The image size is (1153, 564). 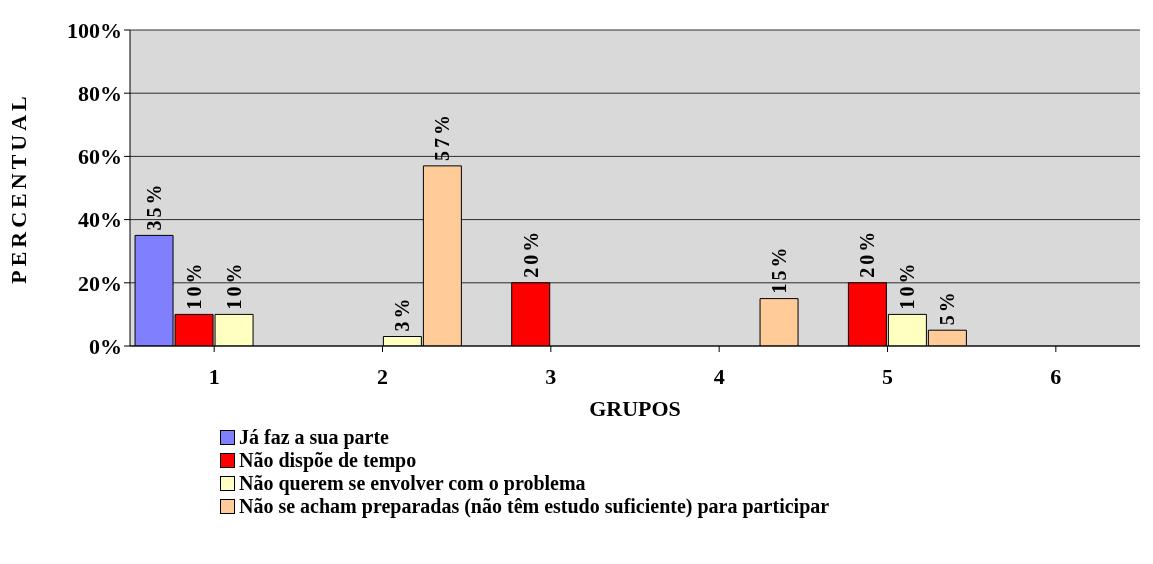 I want to click on data-label: 57%, so click(x=442, y=136).